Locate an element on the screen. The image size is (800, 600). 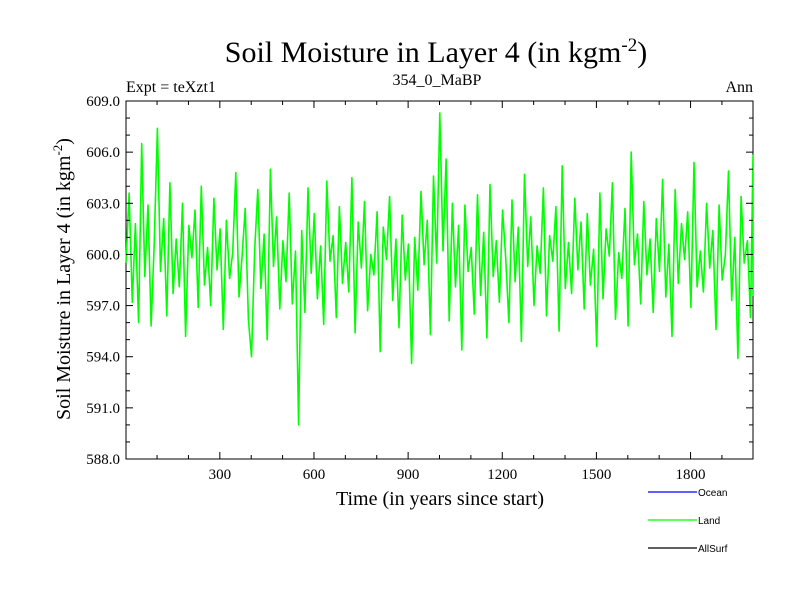
legend-label-allsurf: AllSurf is located at coordinates (713, 549).